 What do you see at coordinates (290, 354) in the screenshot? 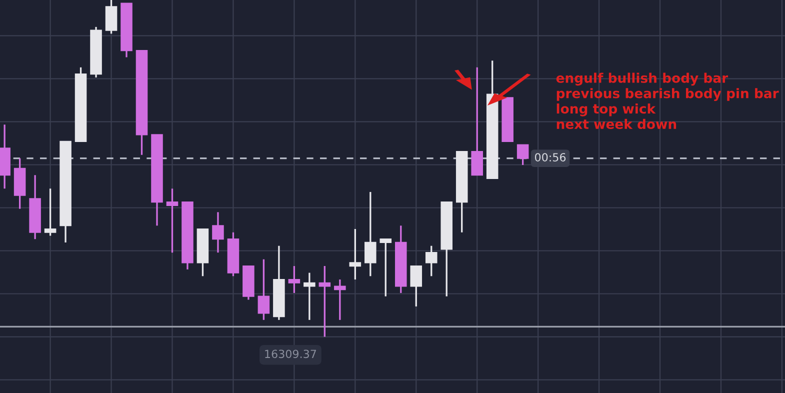
I see `text: 16309.37` at bounding box center [290, 354].